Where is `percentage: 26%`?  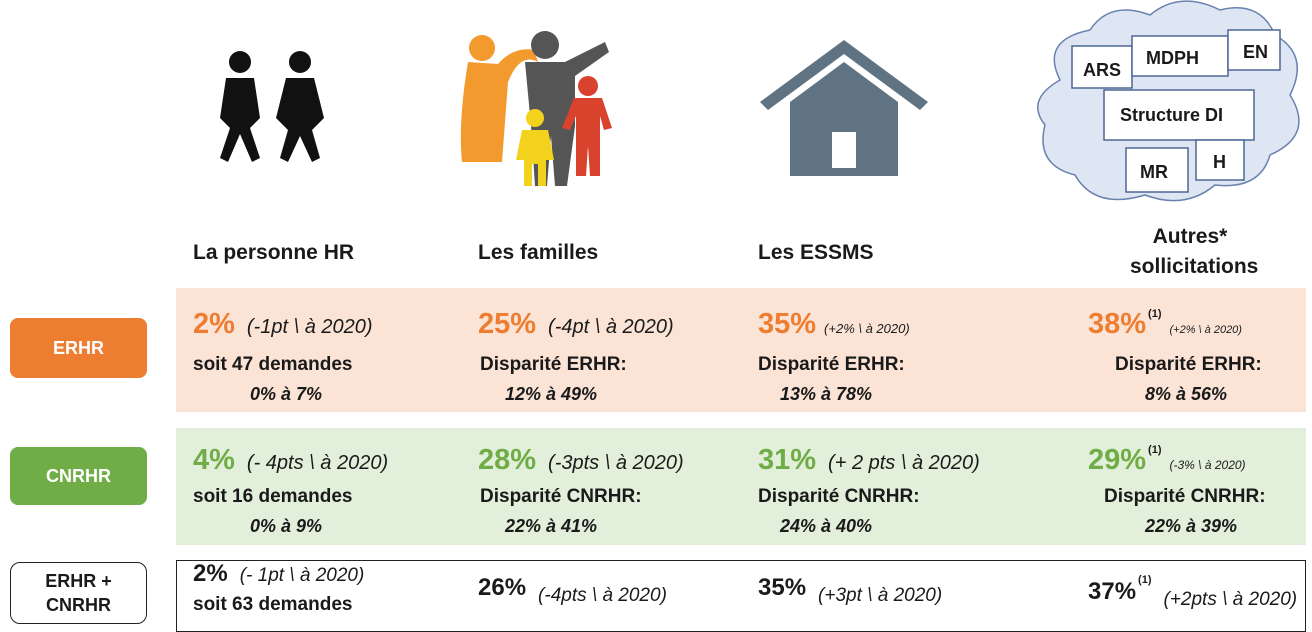 percentage: 26% is located at coordinates (502, 587).